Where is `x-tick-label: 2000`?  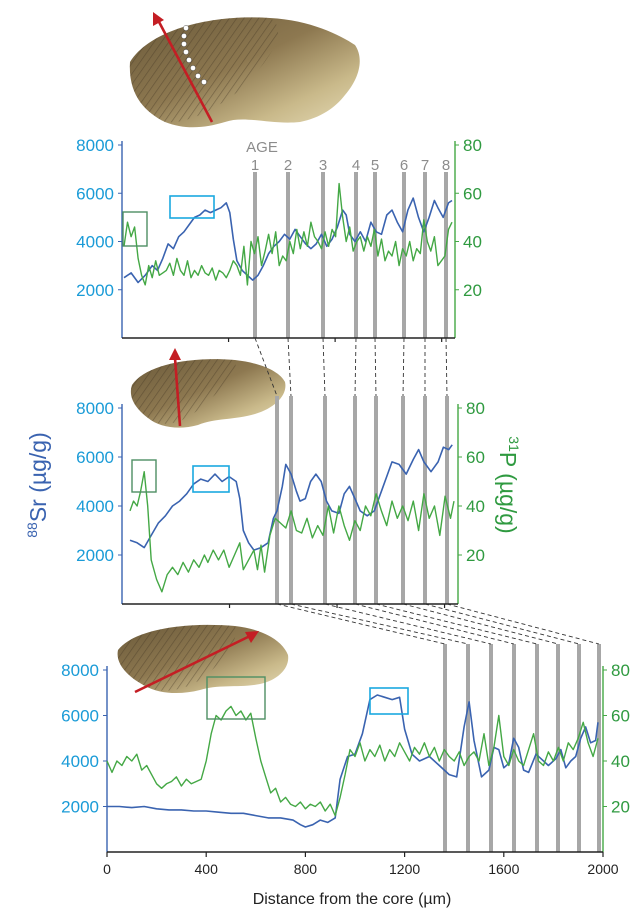
x-tick-label: 2000 is located at coordinates (602, 869).